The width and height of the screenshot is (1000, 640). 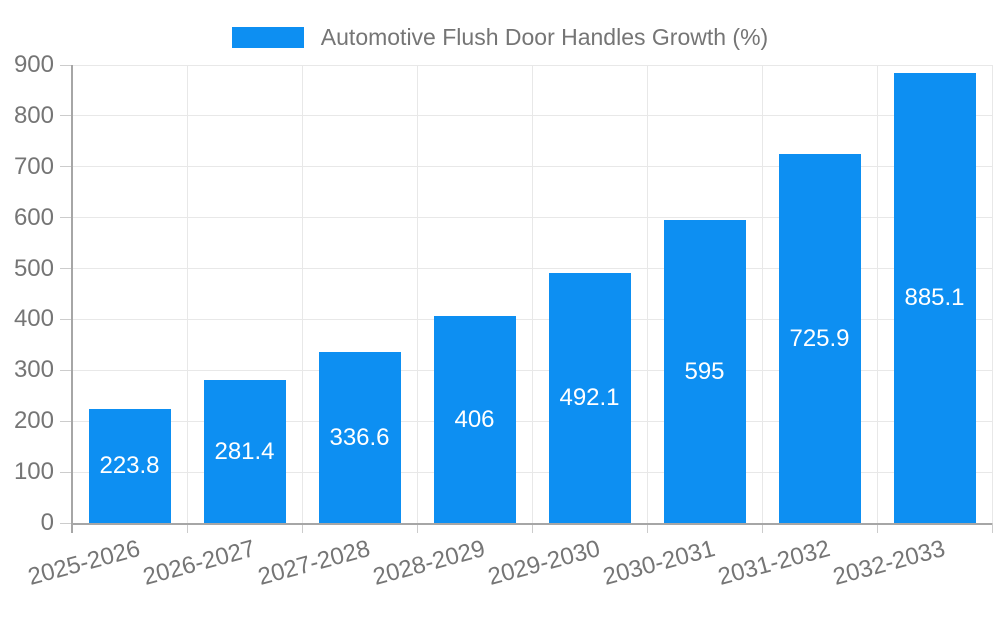 I want to click on bar: 595, so click(x=704, y=371).